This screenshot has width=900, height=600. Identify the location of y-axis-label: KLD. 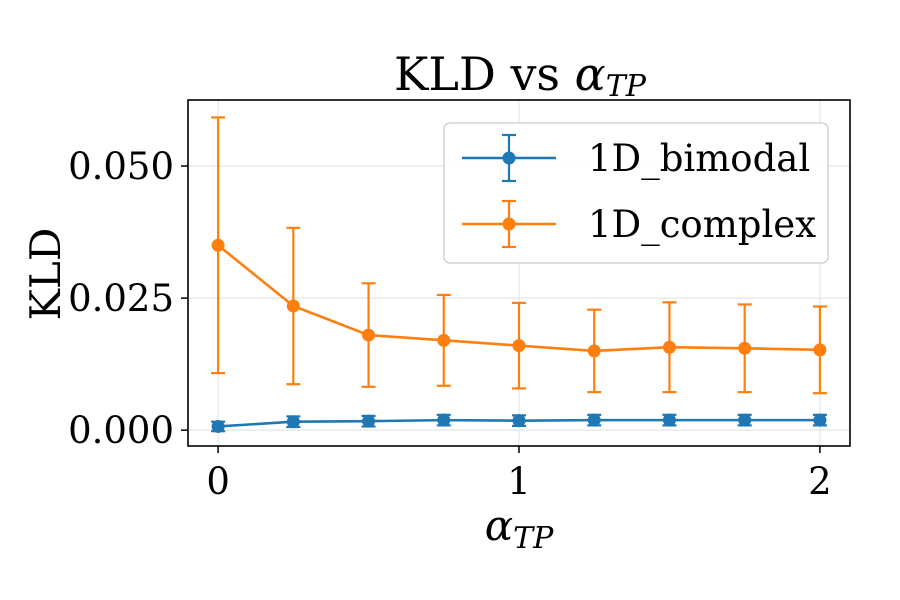
(45, 274).